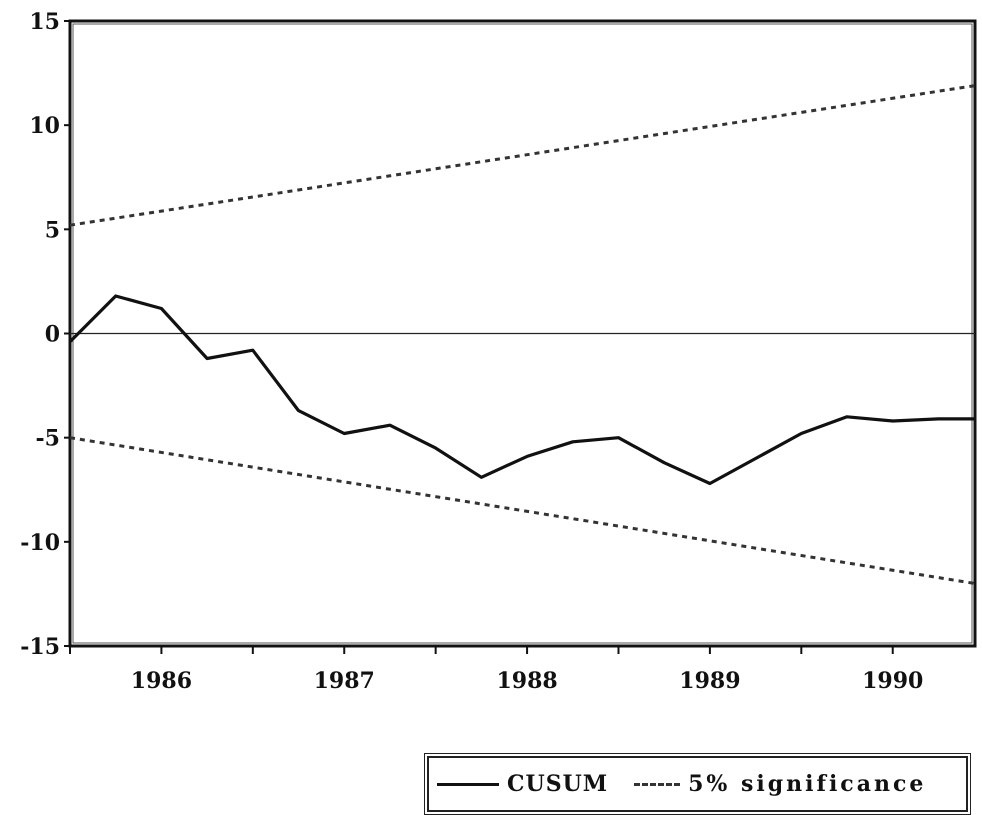  What do you see at coordinates (40, 647) in the screenshot?
I see `y-tick-label: -15` at bounding box center [40, 647].